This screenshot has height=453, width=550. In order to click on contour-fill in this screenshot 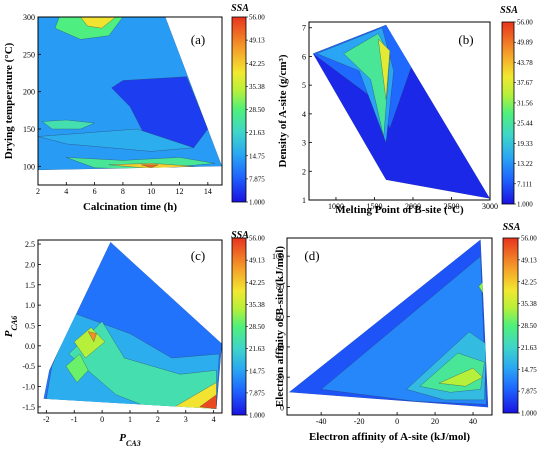, I will do `click(132, 325)`.